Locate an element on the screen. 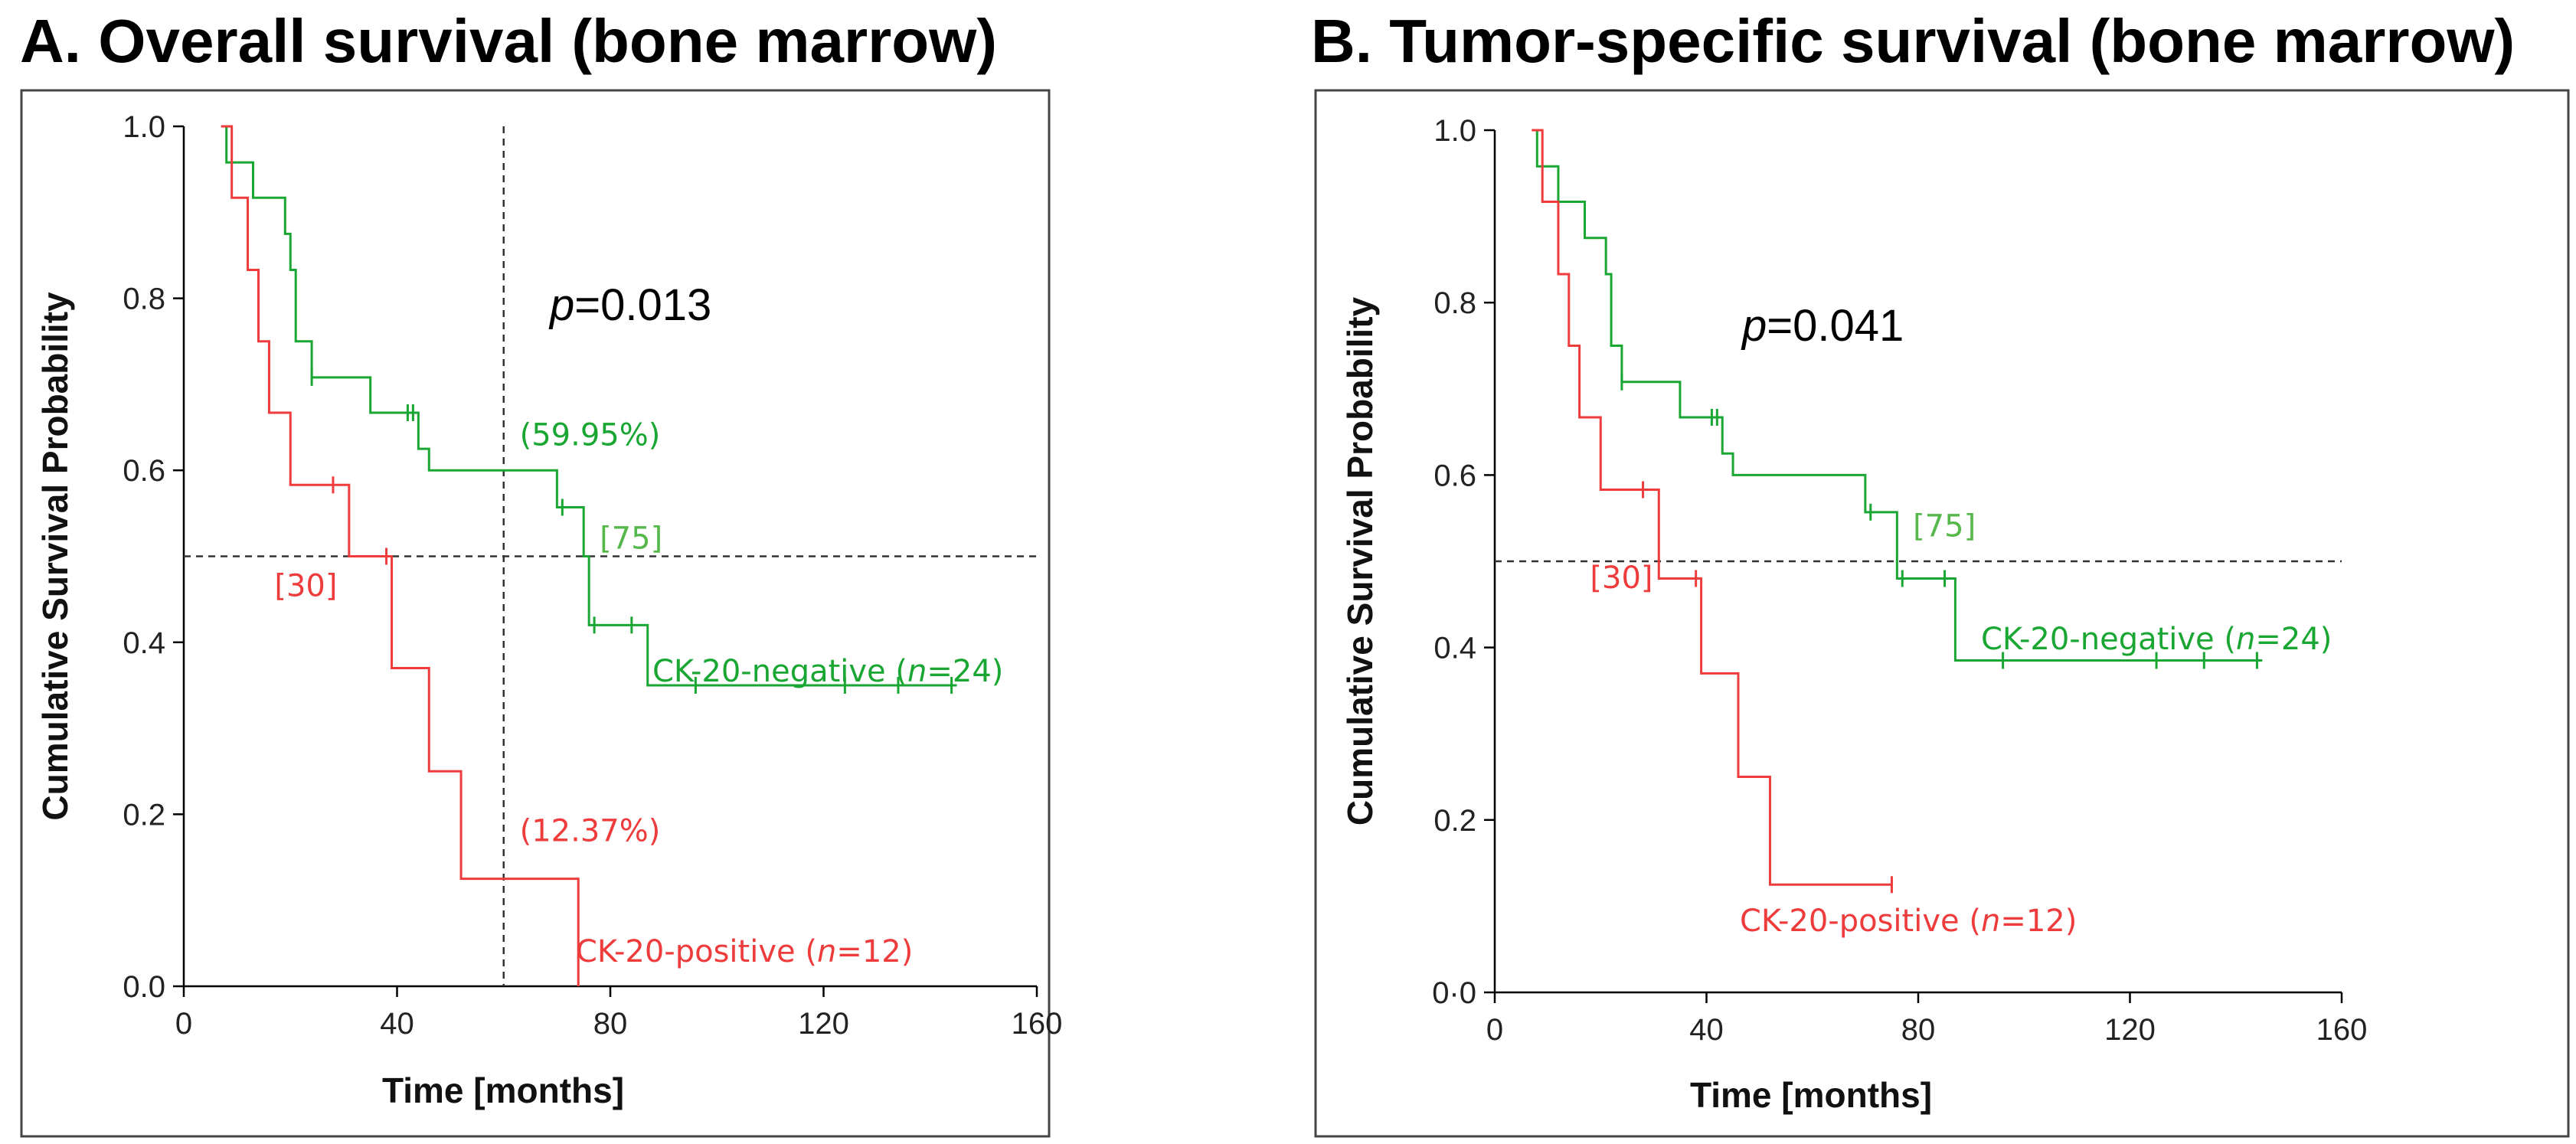 This screenshot has width=2576, height=1144. p-value-label: p=0.041 is located at coordinates (1822, 326).